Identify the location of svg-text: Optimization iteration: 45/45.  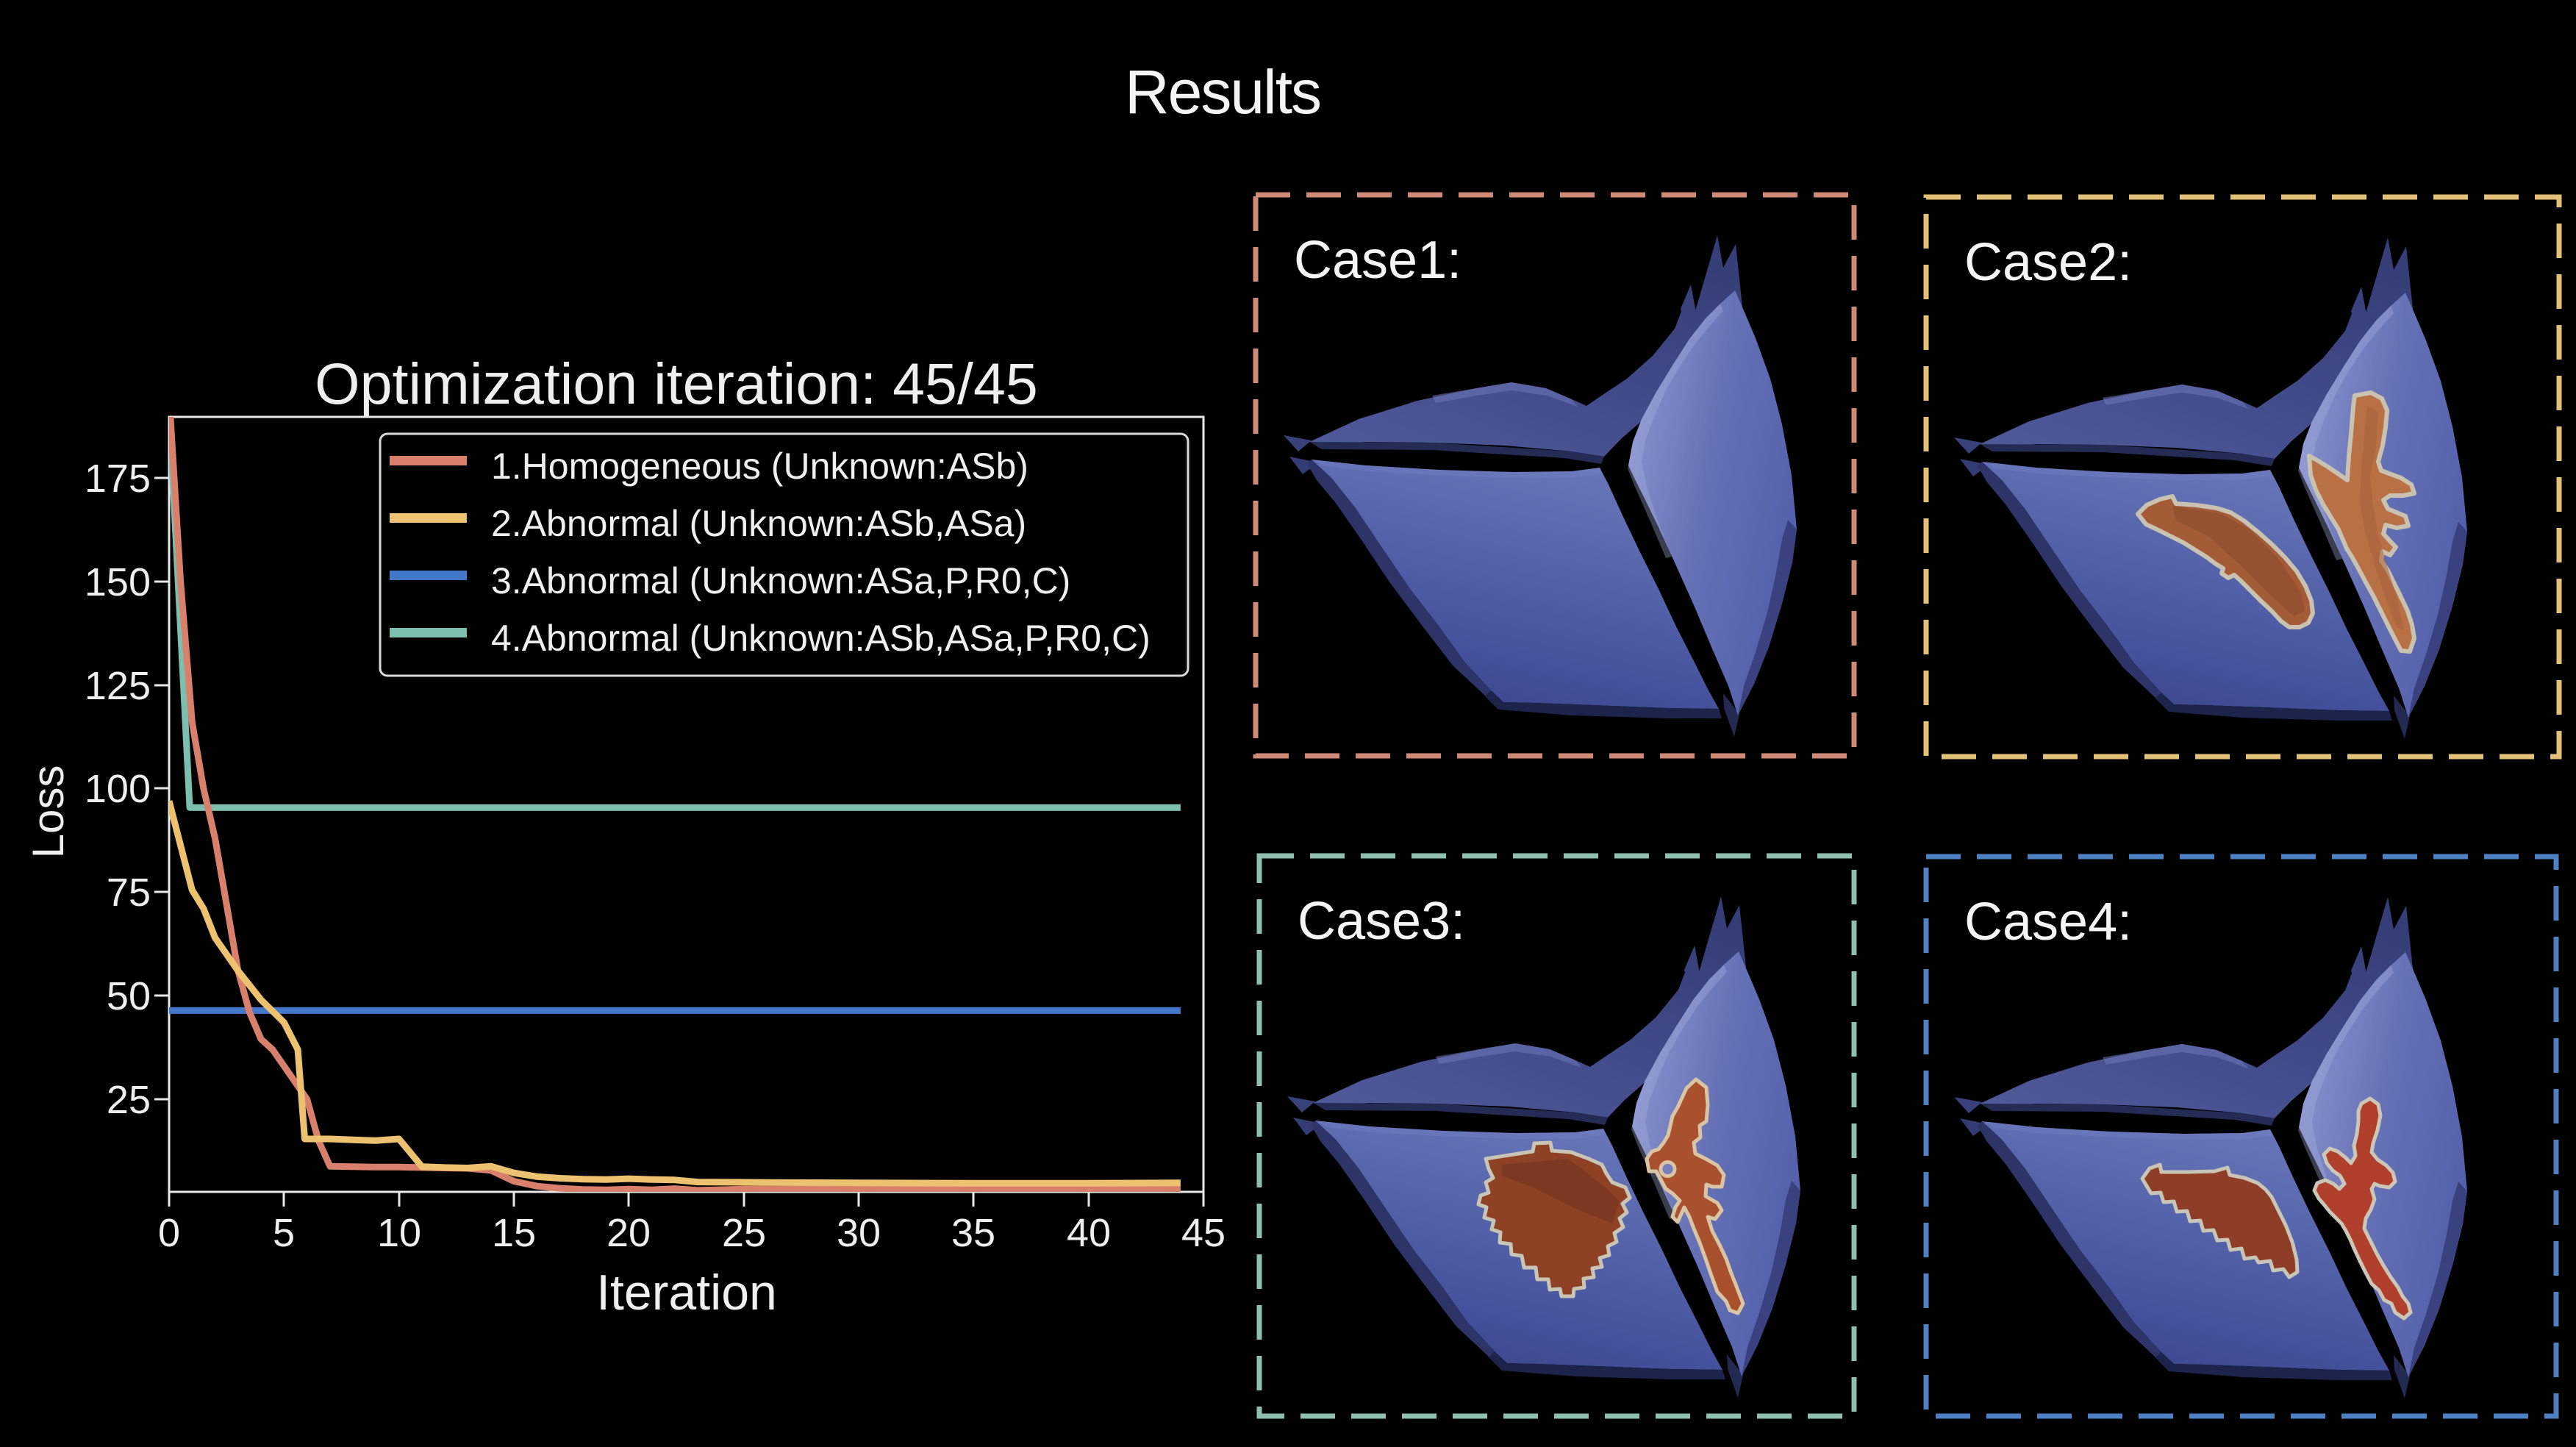
(676, 383).